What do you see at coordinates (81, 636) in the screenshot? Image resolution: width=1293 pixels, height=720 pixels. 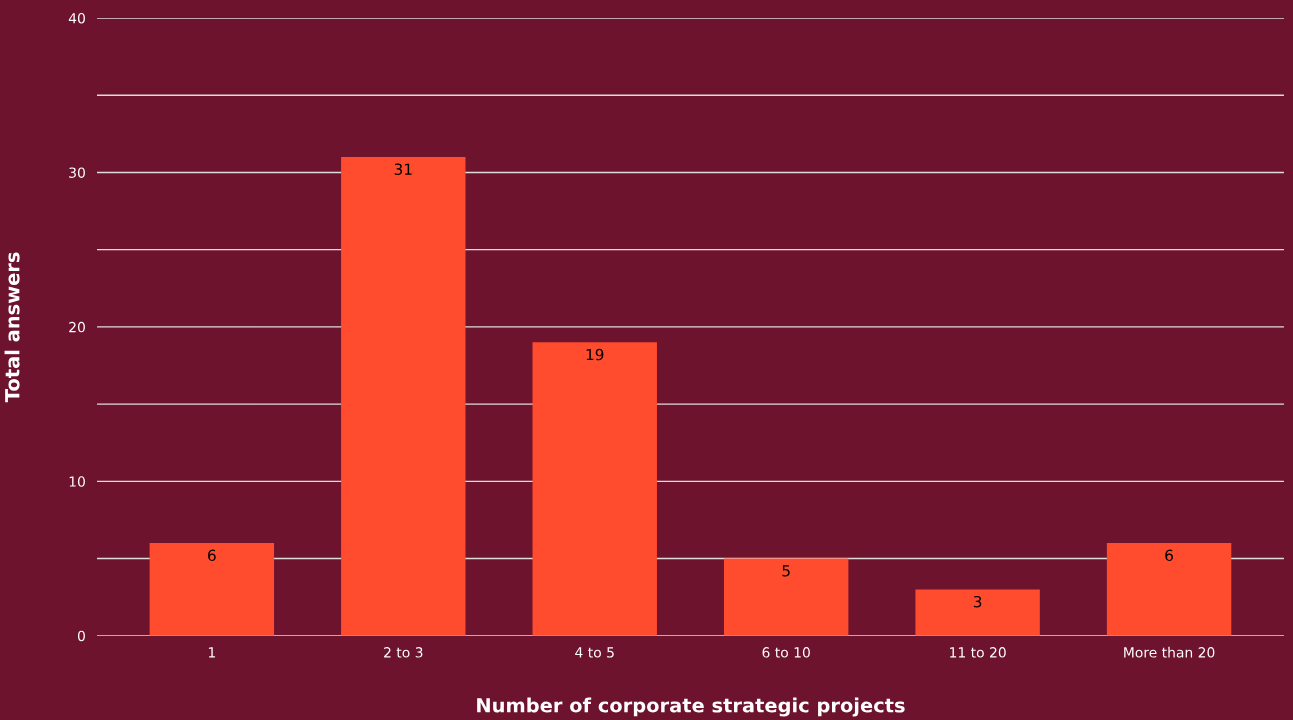 I see `y-tick-label: 0` at bounding box center [81, 636].